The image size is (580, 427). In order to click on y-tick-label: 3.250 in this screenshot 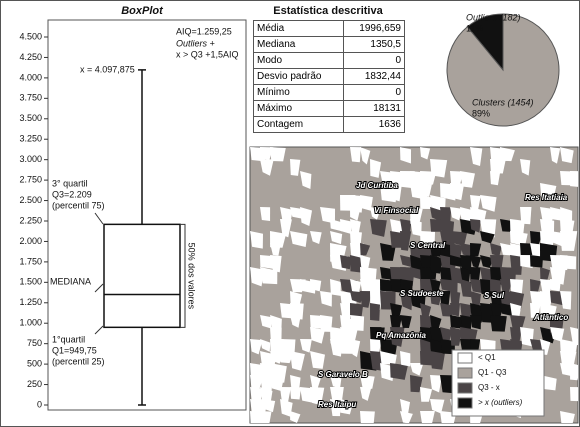, I will do `click(30, 139)`.